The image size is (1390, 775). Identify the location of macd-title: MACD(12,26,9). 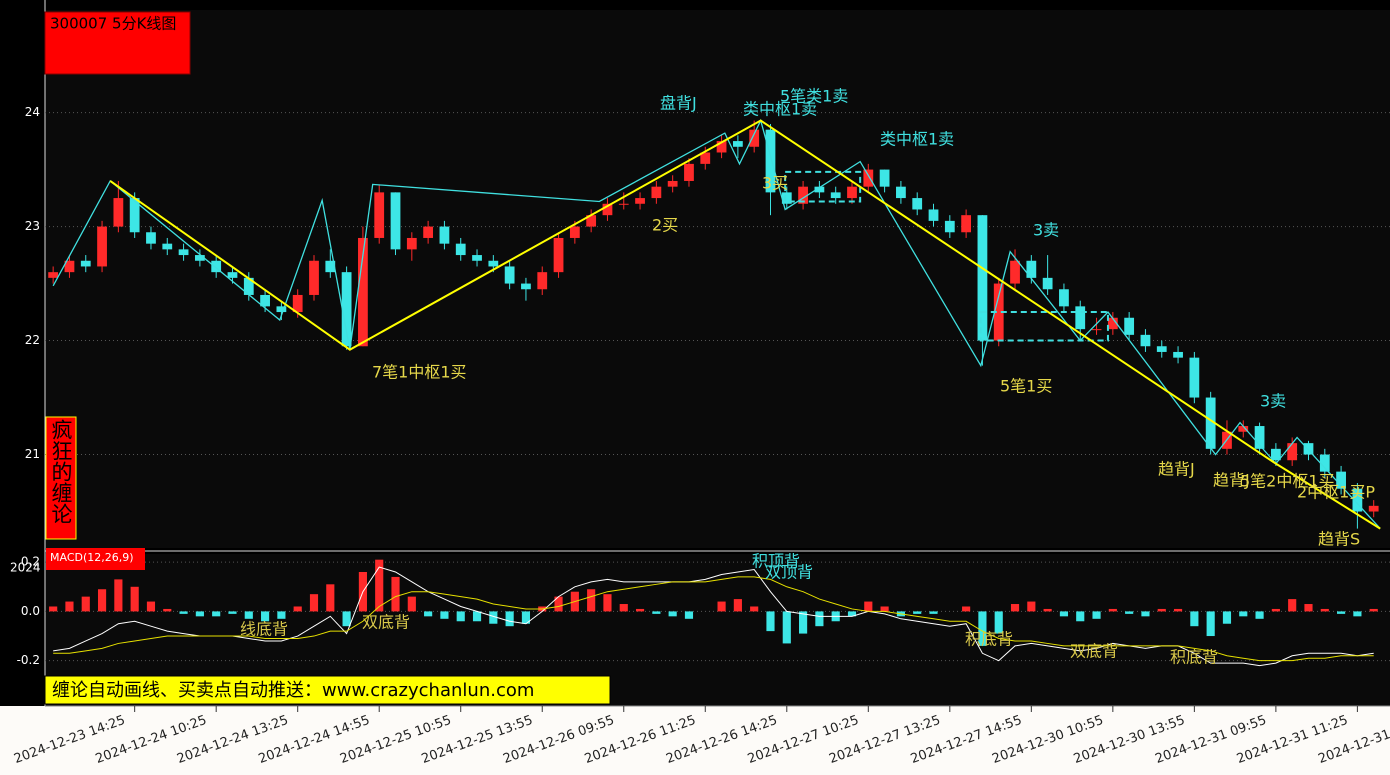
(92, 557).